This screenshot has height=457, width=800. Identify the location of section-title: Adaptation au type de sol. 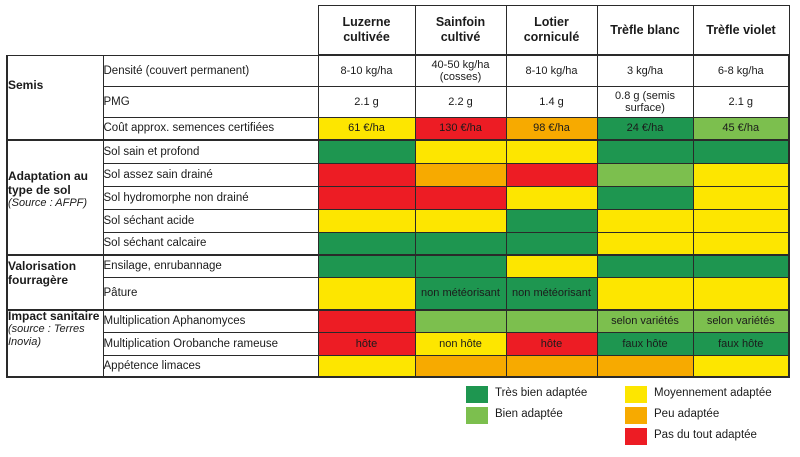
(48, 183).